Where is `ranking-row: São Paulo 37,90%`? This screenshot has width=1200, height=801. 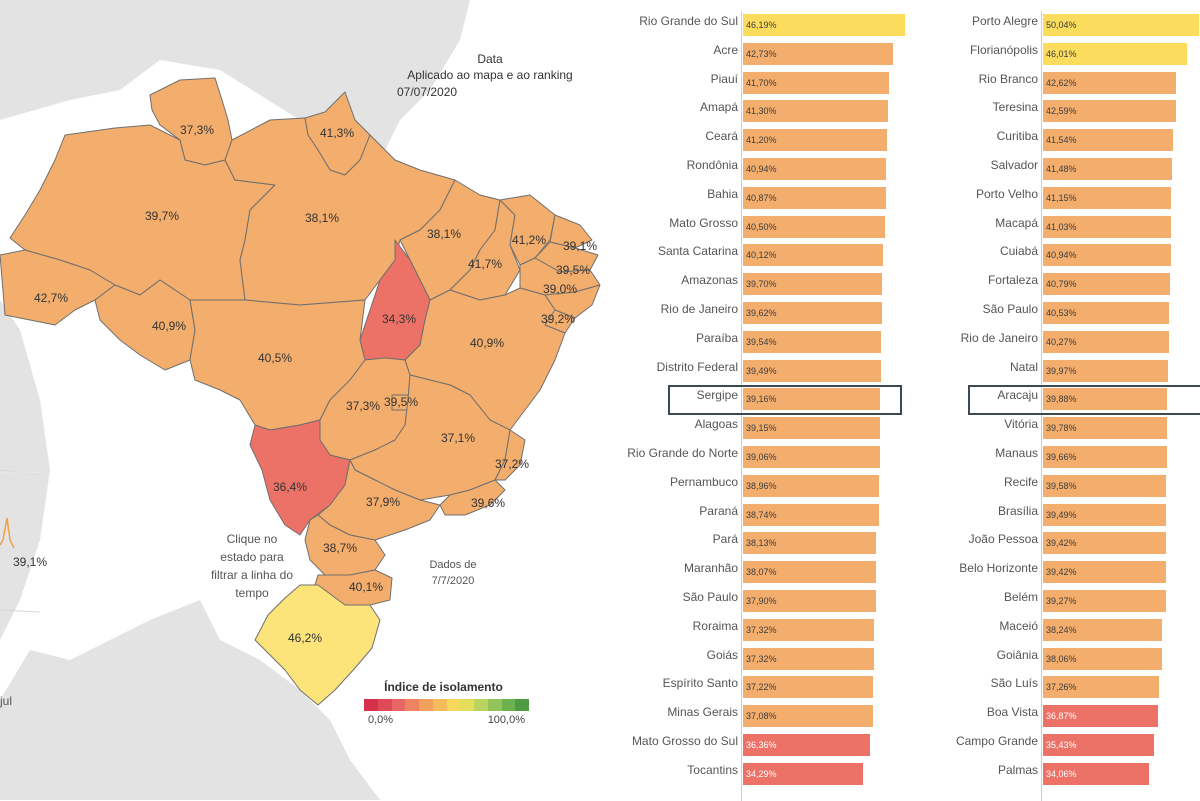 ranking-row: São Paulo 37,90% is located at coordinates (750, 599).